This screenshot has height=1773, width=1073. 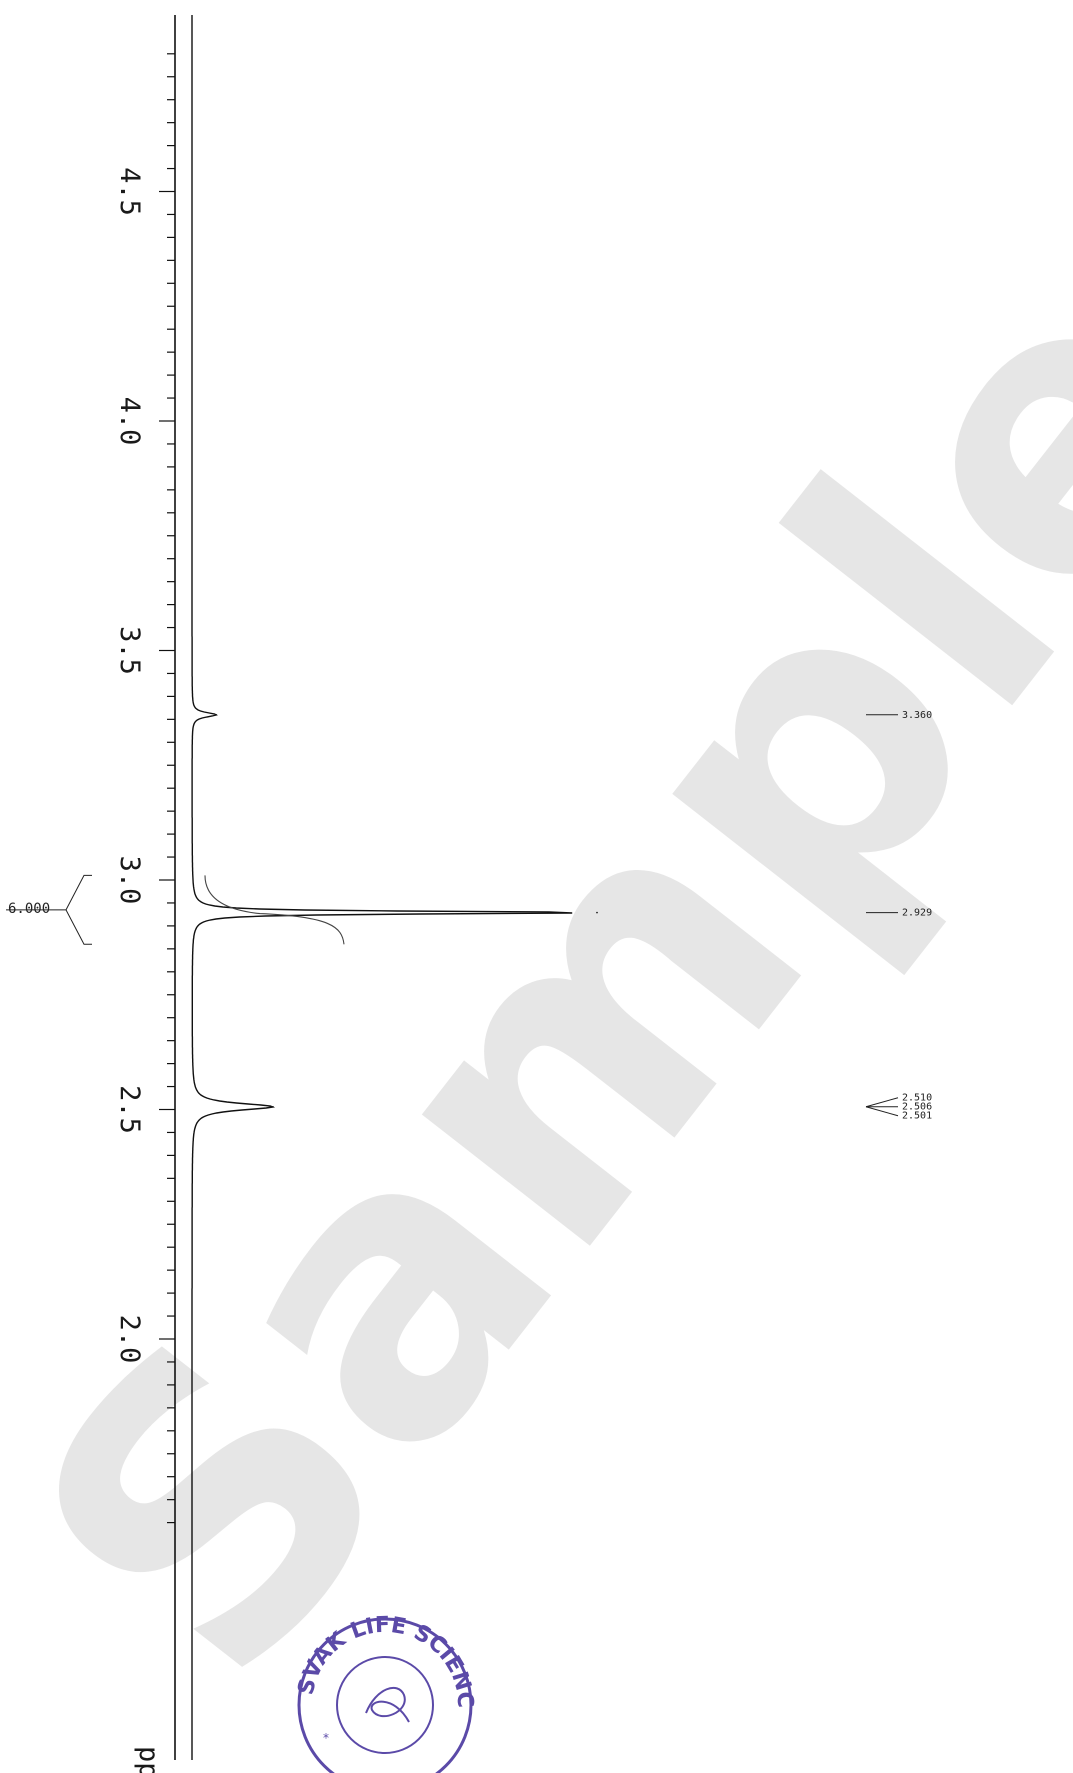 I want to click on peak-label: 2.929, so click(x=917, y=913).